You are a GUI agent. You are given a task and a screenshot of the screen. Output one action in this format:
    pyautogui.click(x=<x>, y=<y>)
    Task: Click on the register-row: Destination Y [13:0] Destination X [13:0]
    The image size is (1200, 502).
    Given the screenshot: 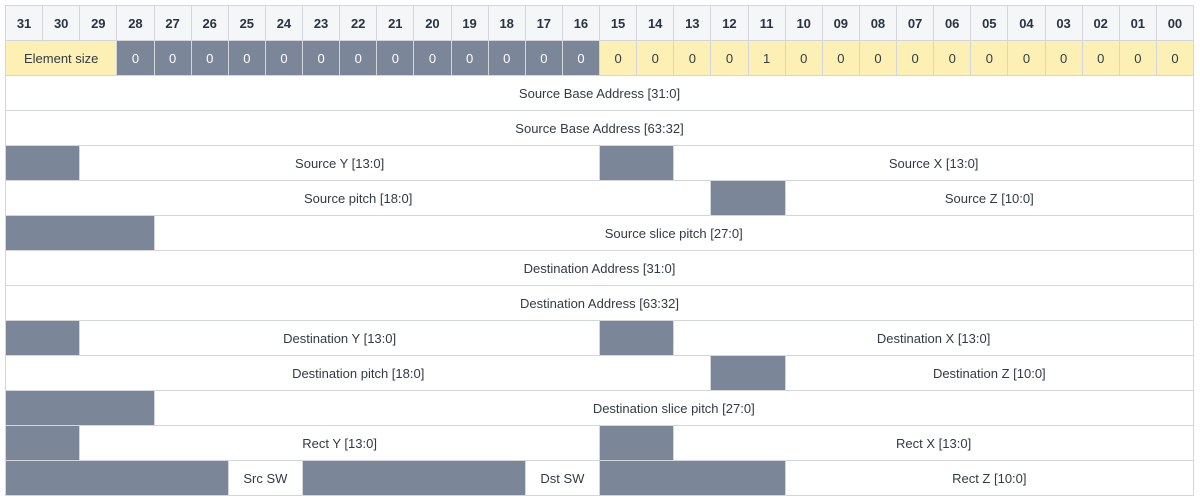 What is the action you would take?
    pyautogui.click(x=599, y=338)
    